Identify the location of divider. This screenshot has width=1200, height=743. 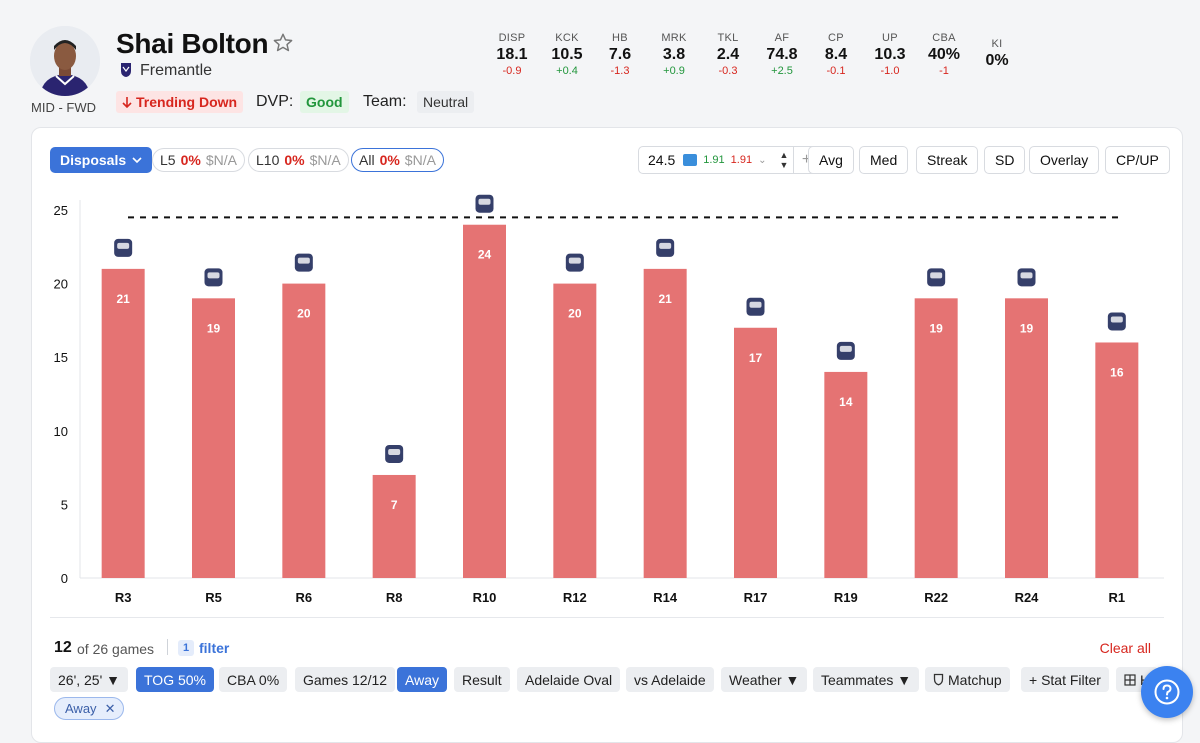
(607, 617).